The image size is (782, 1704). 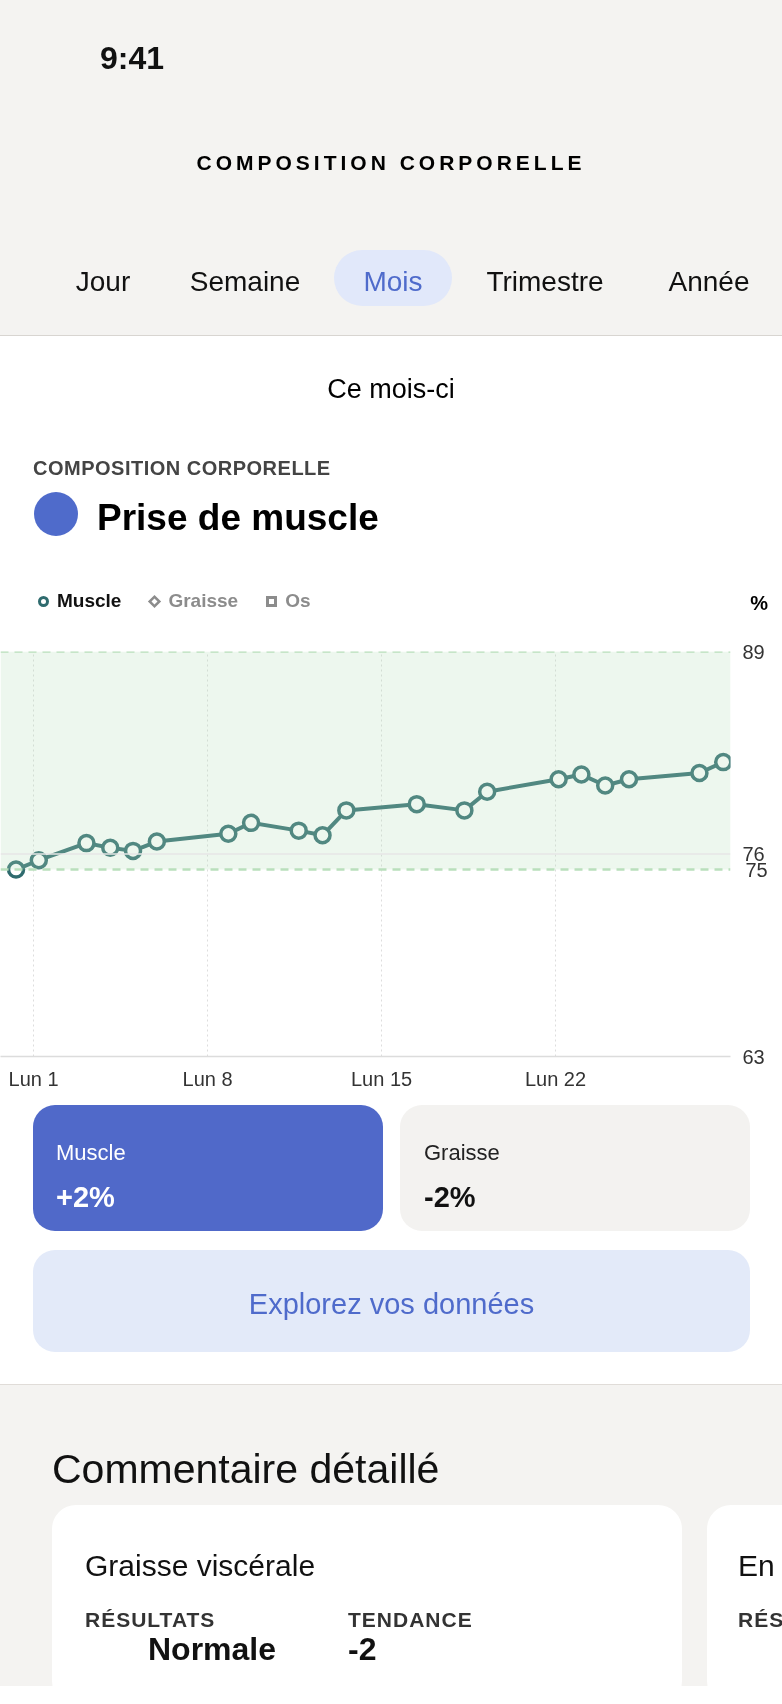 I want to click on text: Ce mois-ci, so click(x=391, y=389).